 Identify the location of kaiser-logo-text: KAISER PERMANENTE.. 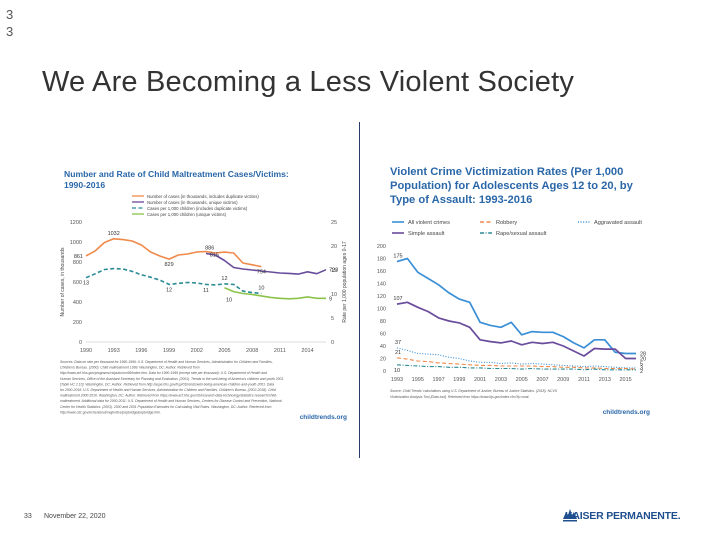
(623, 516).